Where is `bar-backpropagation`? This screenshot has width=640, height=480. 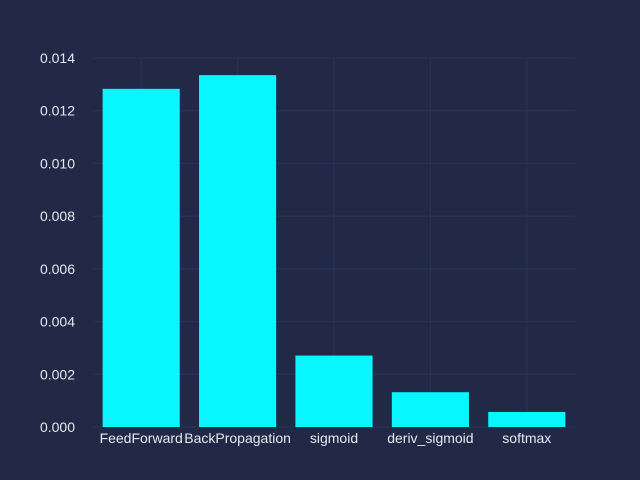
bar-backpropagation is located at coordinates (238, 251).